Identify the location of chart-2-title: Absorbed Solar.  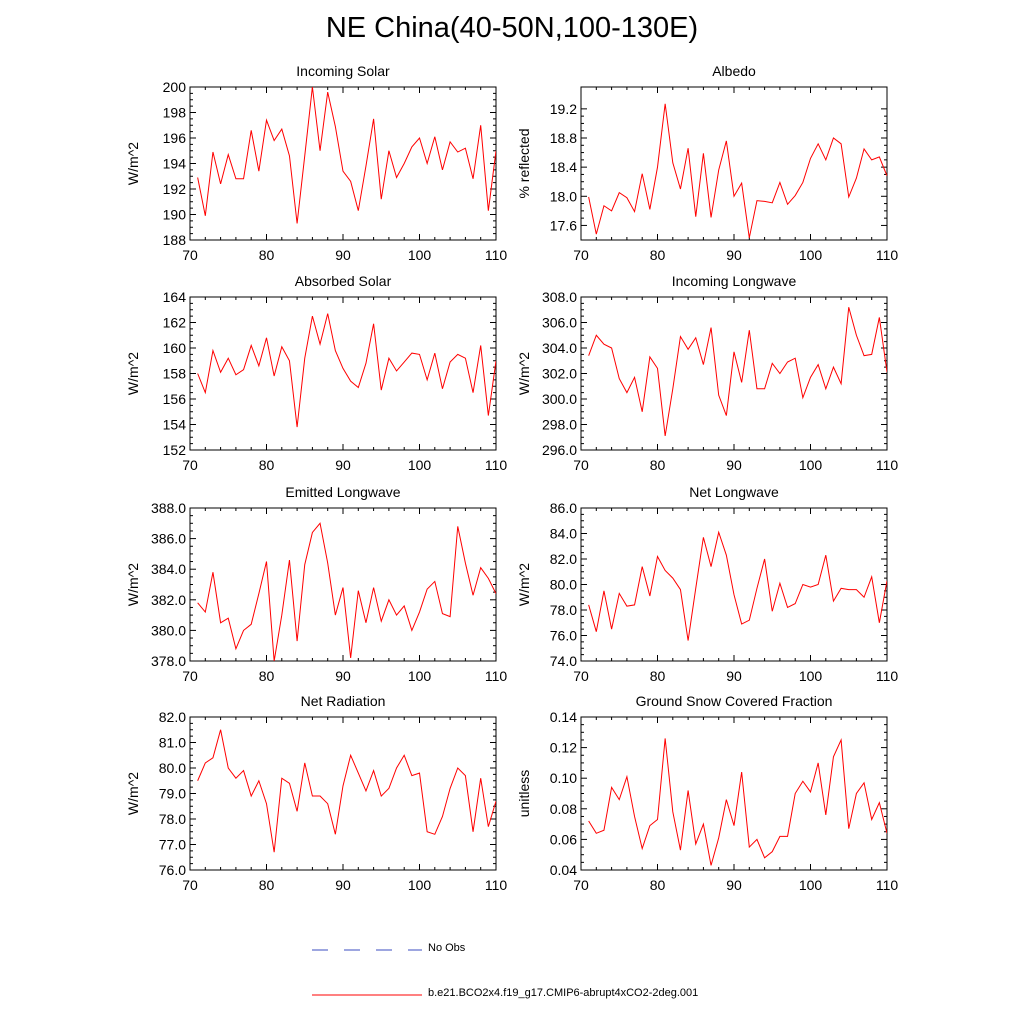
(343, 281).